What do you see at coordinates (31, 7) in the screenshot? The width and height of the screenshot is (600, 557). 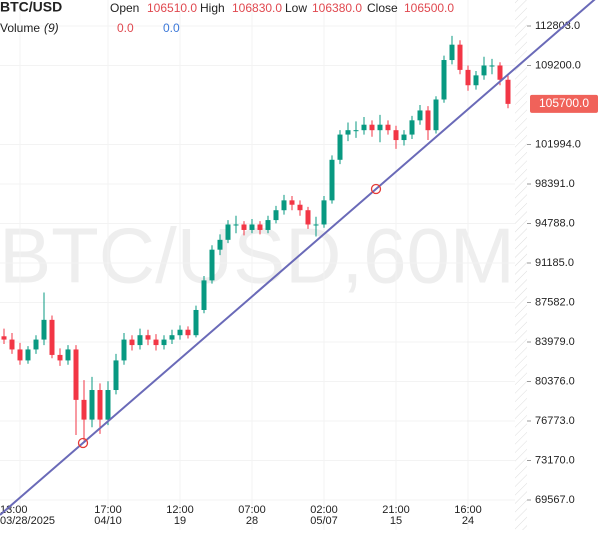 I see `symbol: BTC/USD` at bounding box center [31, 7].